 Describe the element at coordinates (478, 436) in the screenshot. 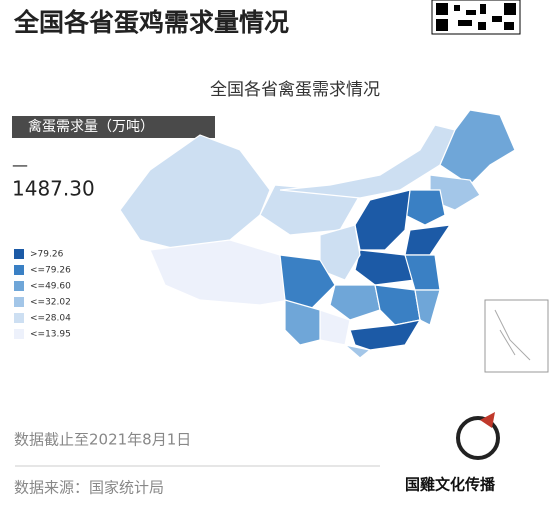

I see `logo` at that location.